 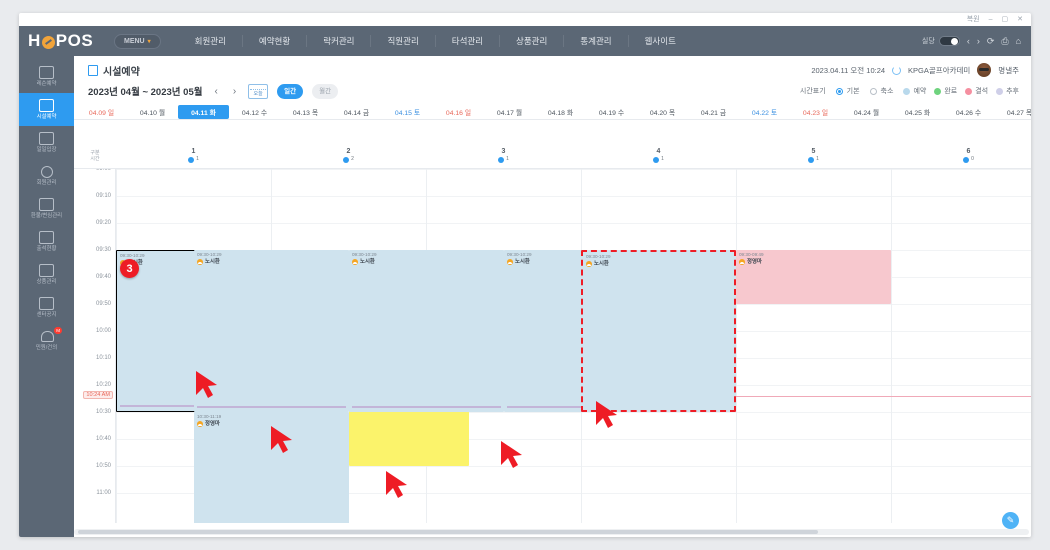 What do you see at coordinates (662, 113) in the screenshot?
I see `date-tab-04-20: 04.20 목` at bounding box center [662, 113].